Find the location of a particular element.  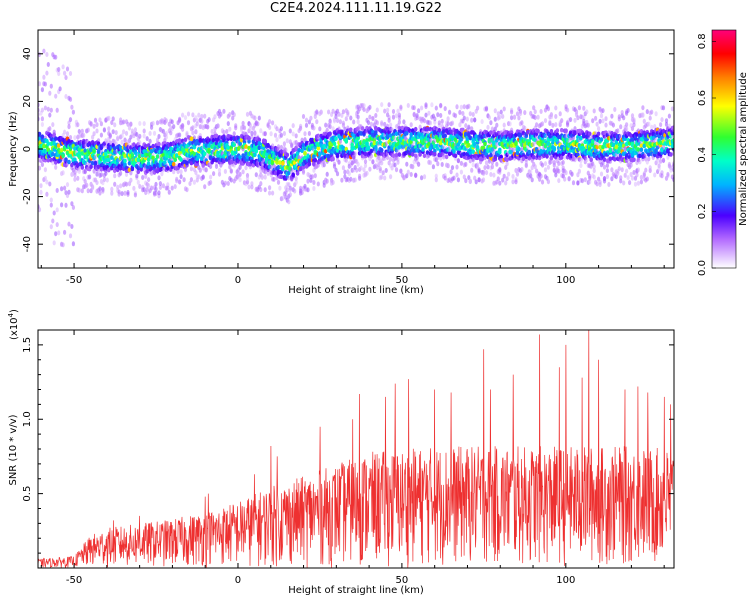

heatmap-cell-2057 is located at coordinates (314, 188).